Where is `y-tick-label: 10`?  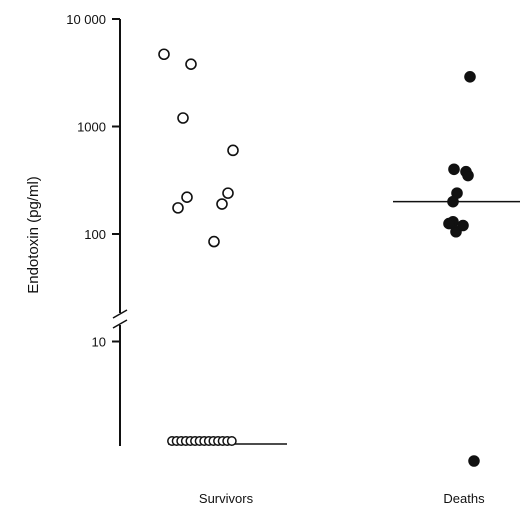 y-tick-label: 10 is located at coordinates (99, 342).